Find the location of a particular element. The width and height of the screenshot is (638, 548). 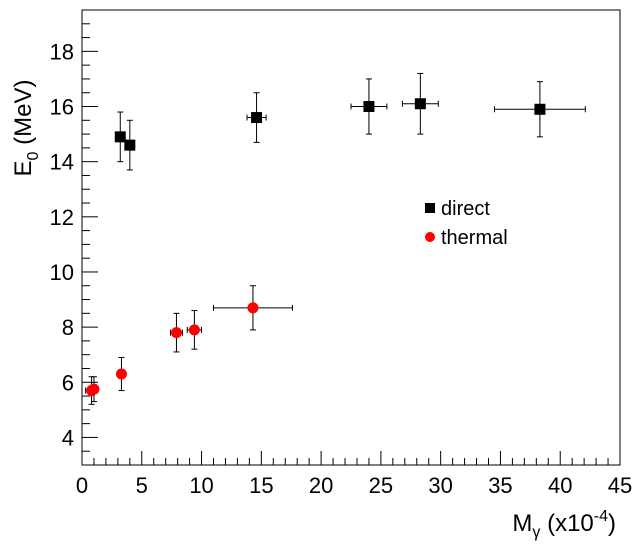

legend: direct thermal is located at coordinates (466, 223).